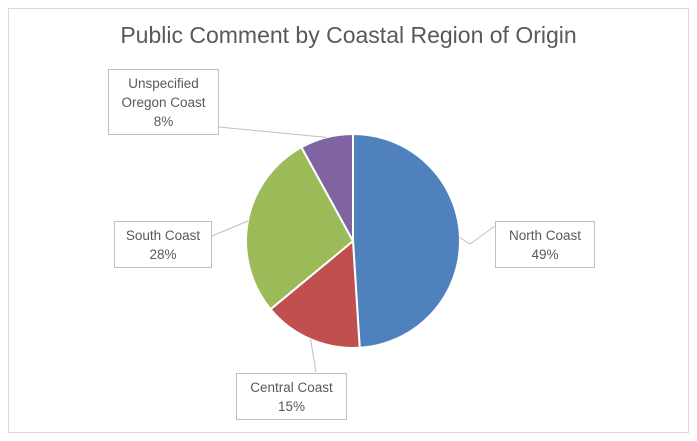  Describe the element at coordinates (291, 396) in the screenshot. I see `data-label-central-coast: Central Coast 15%` at that location.